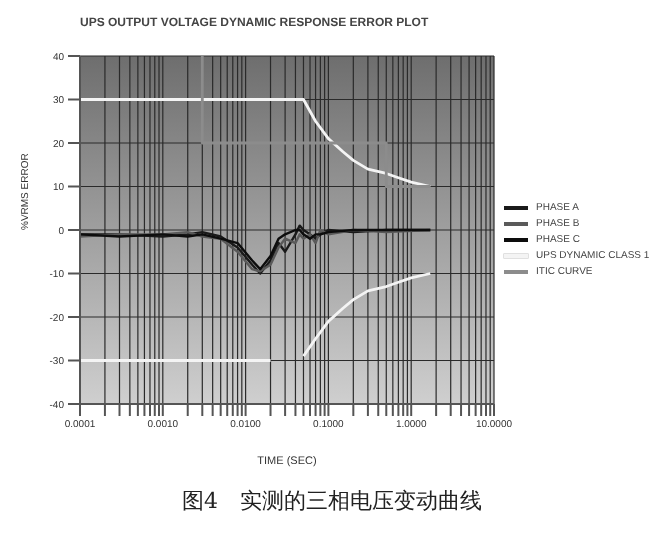 The height and width of the screenshot is (538, 664). I want to click on caption: 图4 实测的三相电压变动曲线, so click(332, 501).